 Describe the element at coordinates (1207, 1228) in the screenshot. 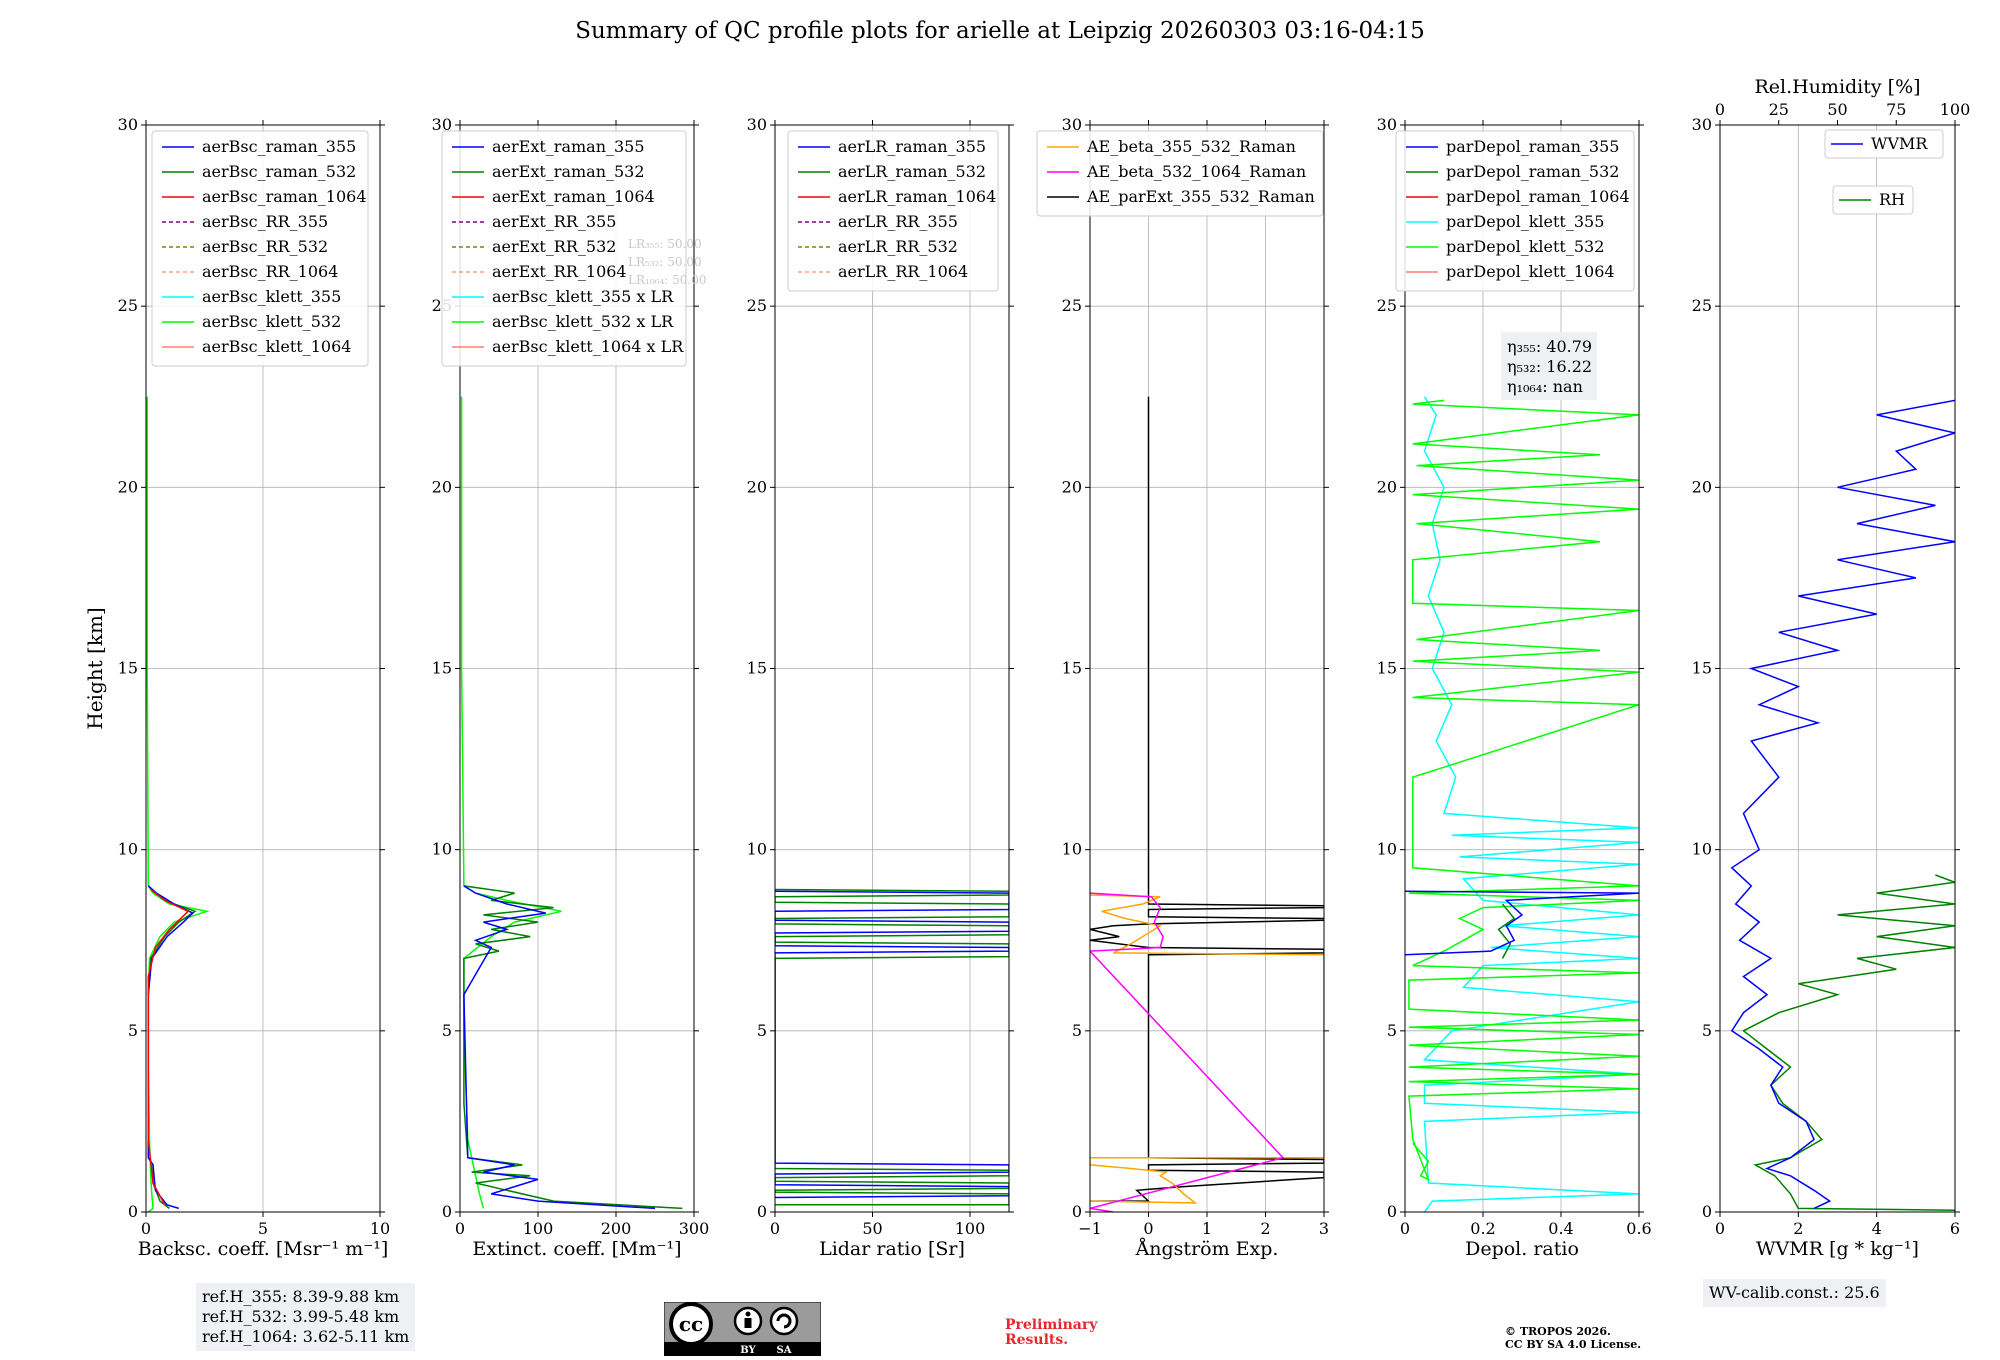

I see `x-tick-label: 1` at that location.